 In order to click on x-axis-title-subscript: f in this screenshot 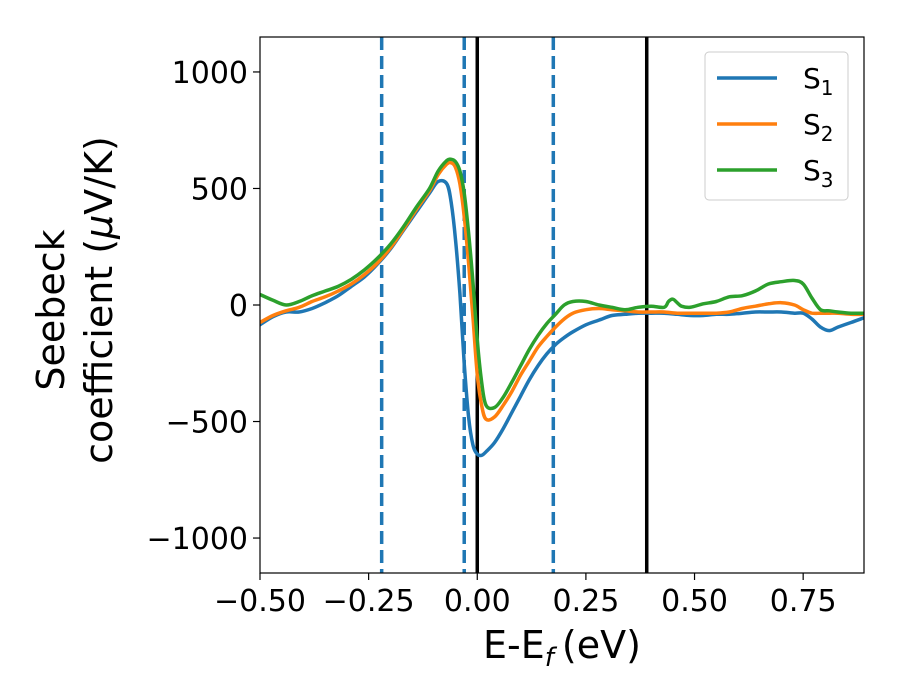, I will do `click(551, 658)`.